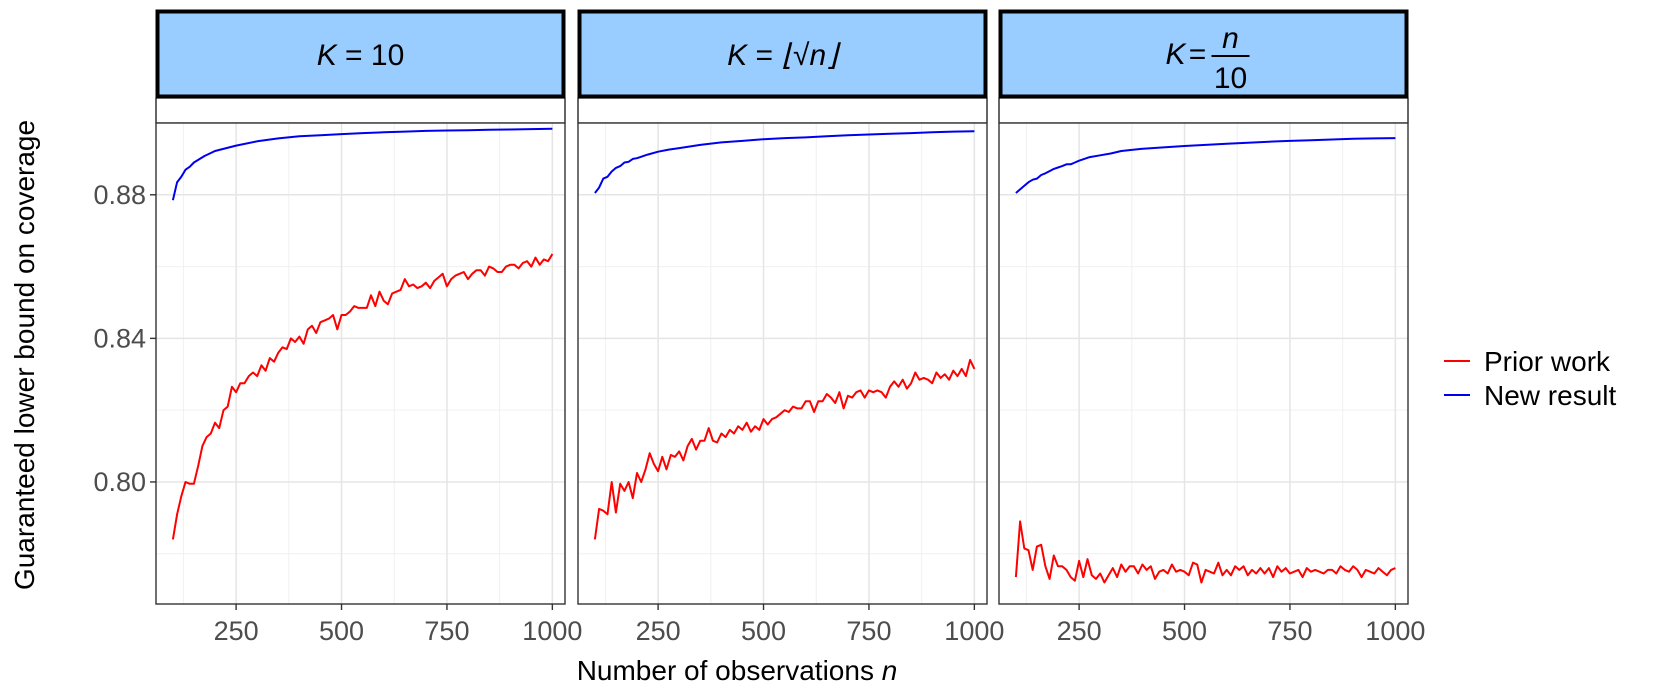  What do you see at coordinates (1230, 38) in the screenshot?
I see `strip-label-numerator: n` at bounding box center [1230, 38].